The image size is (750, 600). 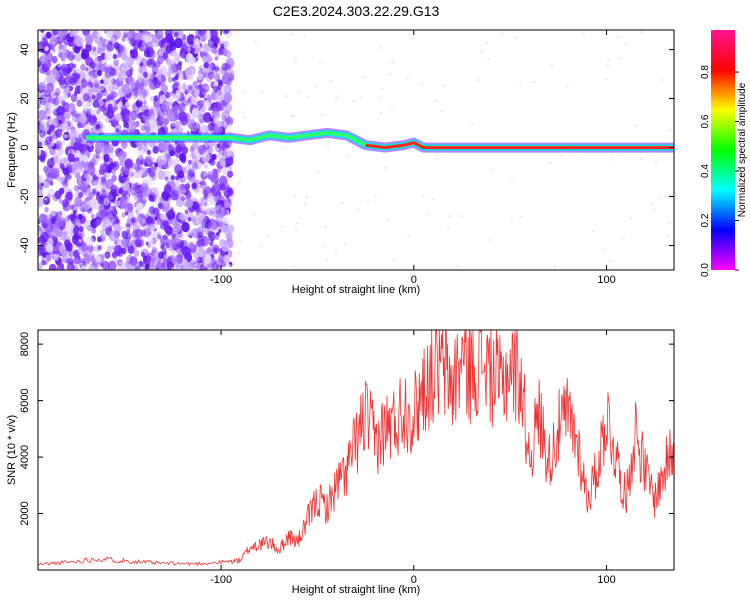 I want to click on ridge-peak, so click(x=519, y=145).